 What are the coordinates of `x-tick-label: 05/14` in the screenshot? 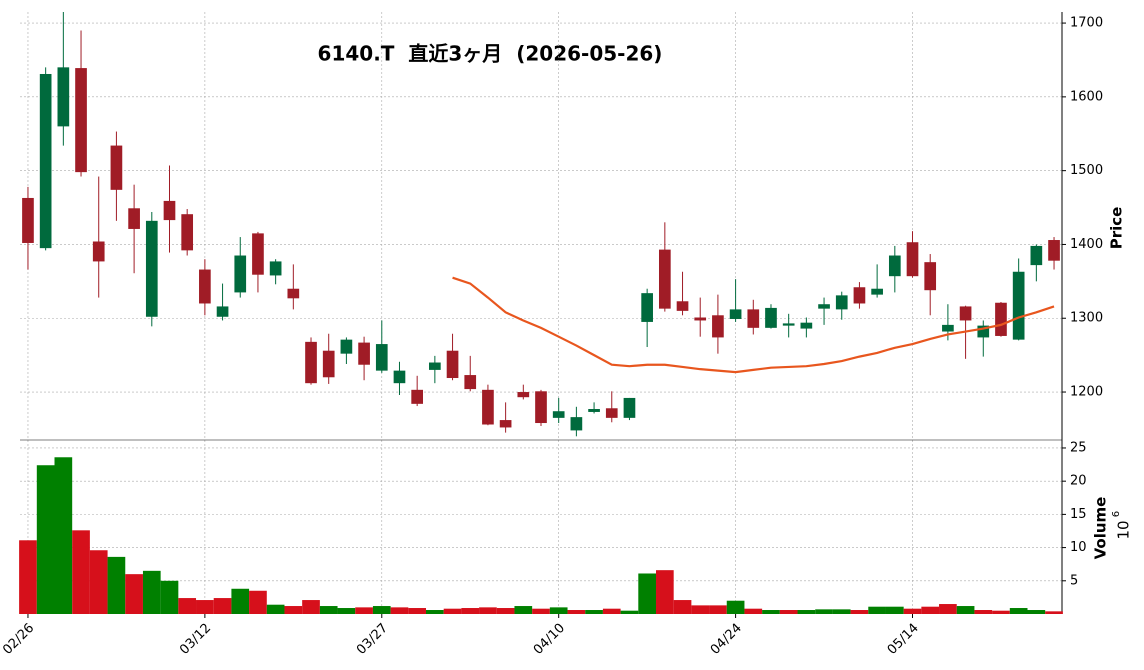 It's located at (903, 639).